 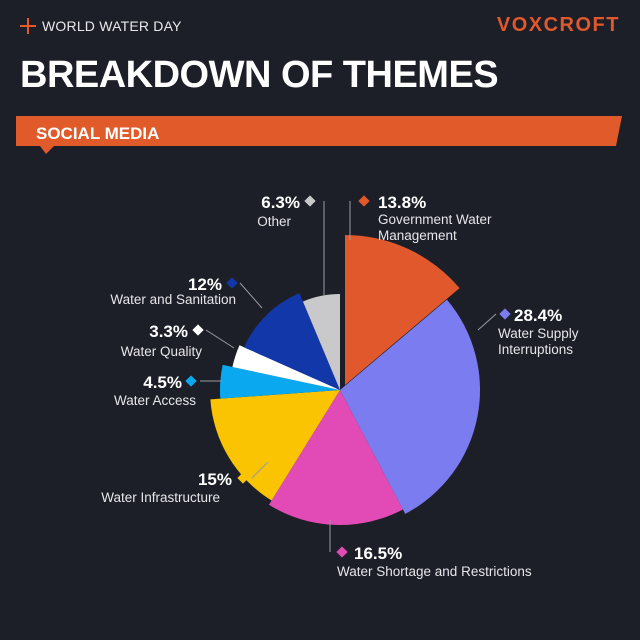 What do you see at coordinates (402, 202) in the screenshot?
I see `data-label-government-water-management: 13.8%` at bounding box center [402, 202].